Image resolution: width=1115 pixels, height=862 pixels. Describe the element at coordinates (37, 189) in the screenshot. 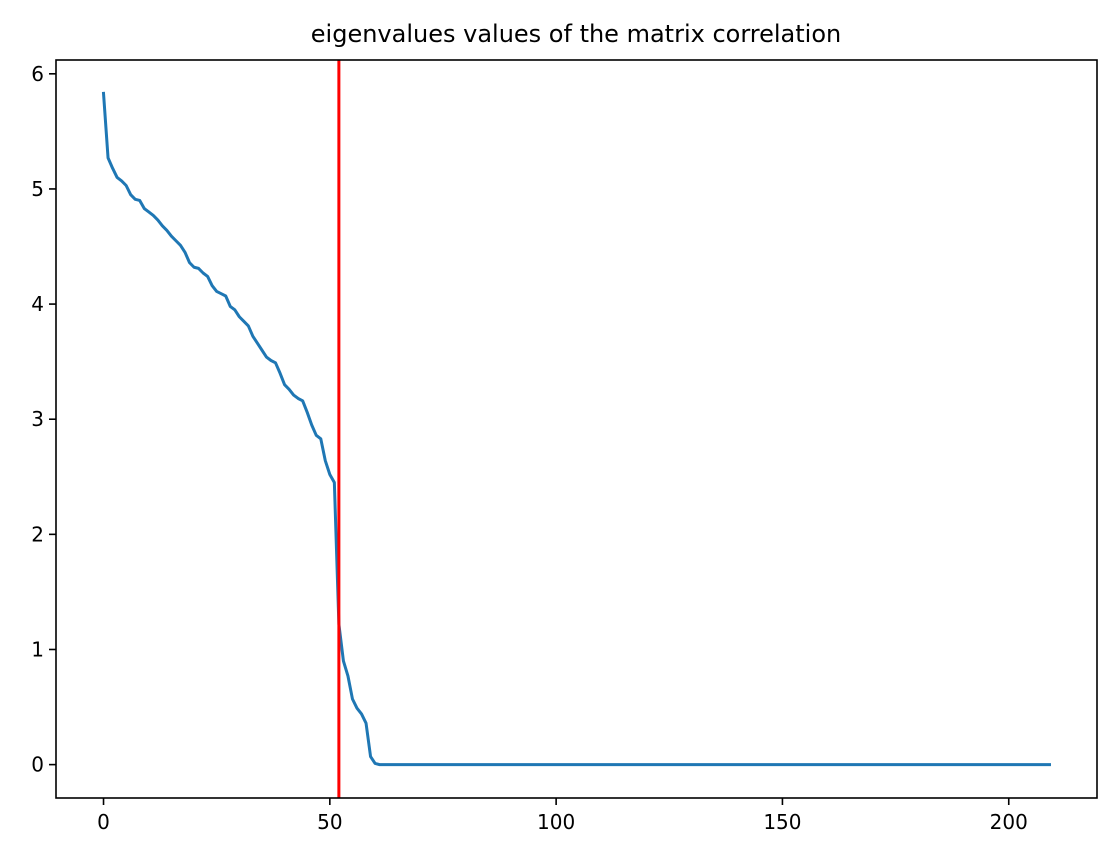

I see `y-tick-label: 5` at that location.